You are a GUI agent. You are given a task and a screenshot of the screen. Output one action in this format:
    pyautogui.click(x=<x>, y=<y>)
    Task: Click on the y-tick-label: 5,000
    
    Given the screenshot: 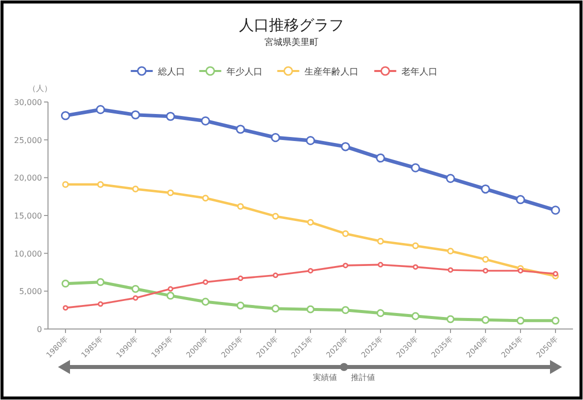 What is the action you would take?
    pyautogui.click(x=30, y=291)
    